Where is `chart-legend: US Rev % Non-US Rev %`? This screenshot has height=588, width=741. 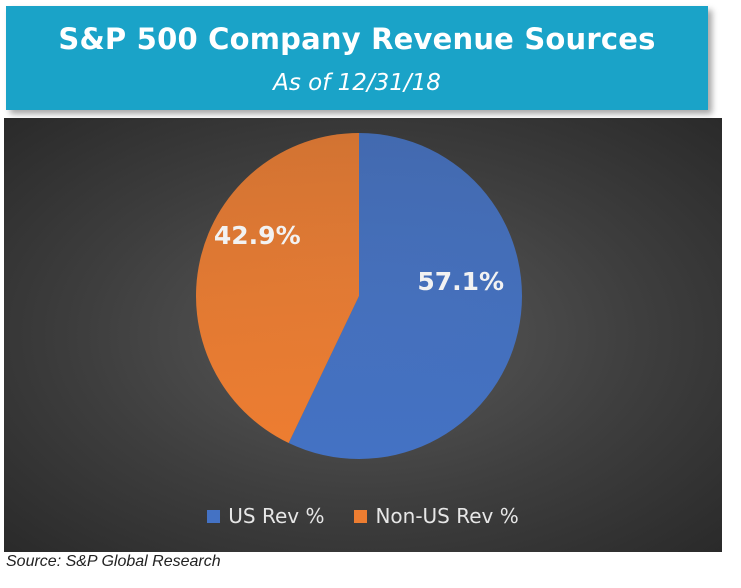 chart-legend: US Rev % Non-US Rev % is located at coordinates (363, 516).